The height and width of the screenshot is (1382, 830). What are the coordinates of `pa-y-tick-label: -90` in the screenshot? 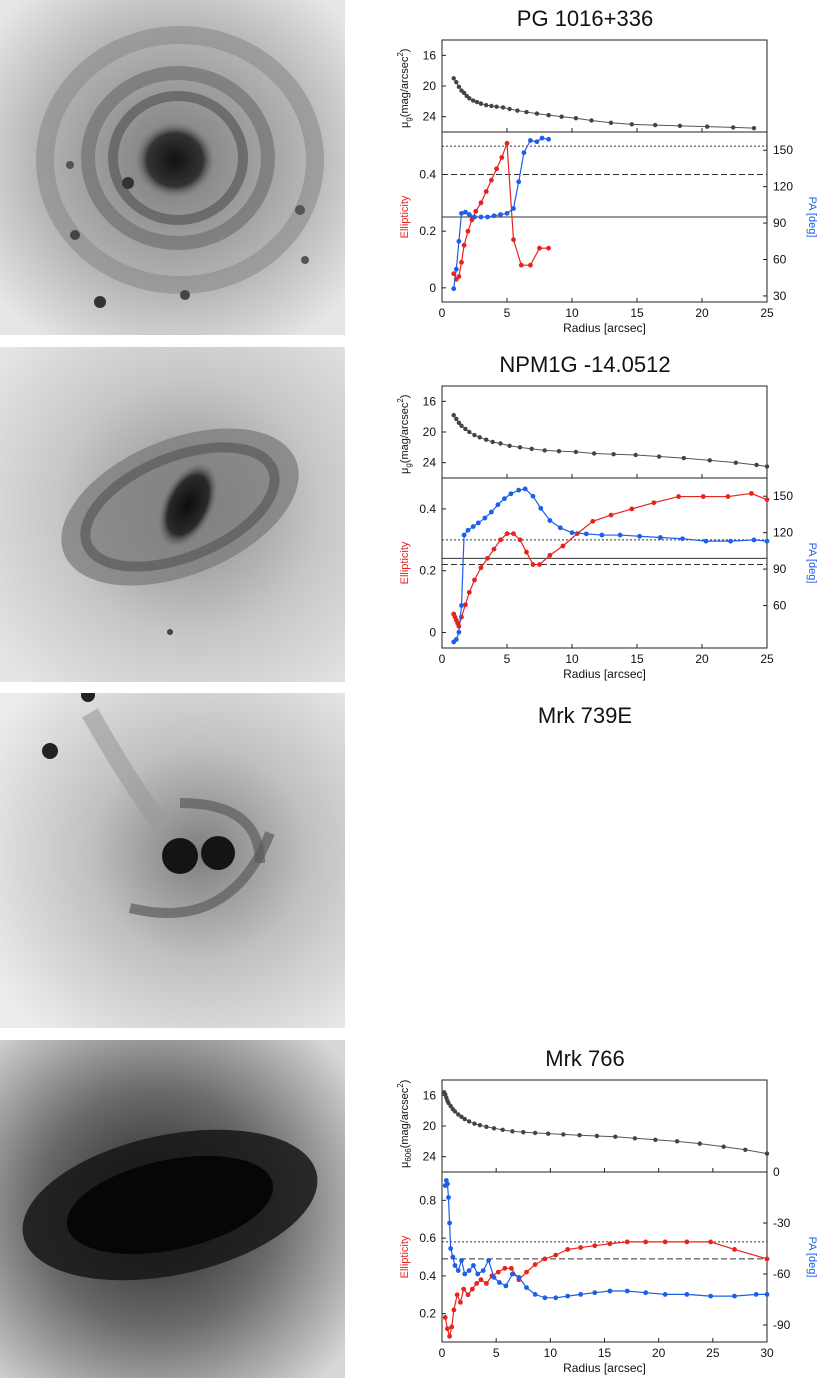 It's located at (782, 1325).